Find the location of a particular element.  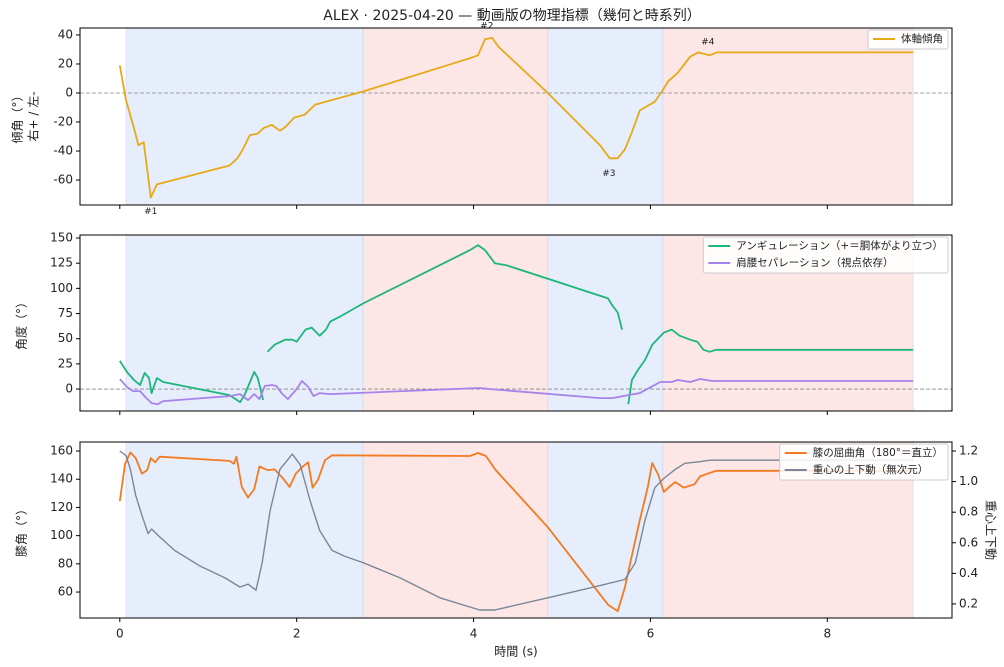

series-line is located at coordinates (516, 392).